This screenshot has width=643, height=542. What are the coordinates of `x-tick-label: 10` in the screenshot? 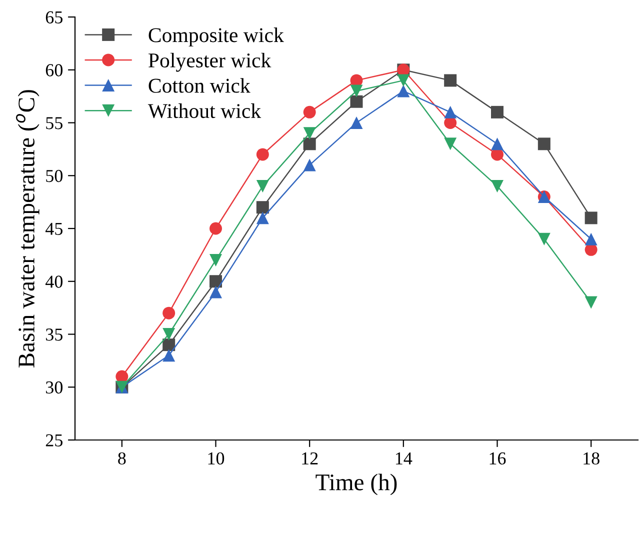 It's located at (216, 458).